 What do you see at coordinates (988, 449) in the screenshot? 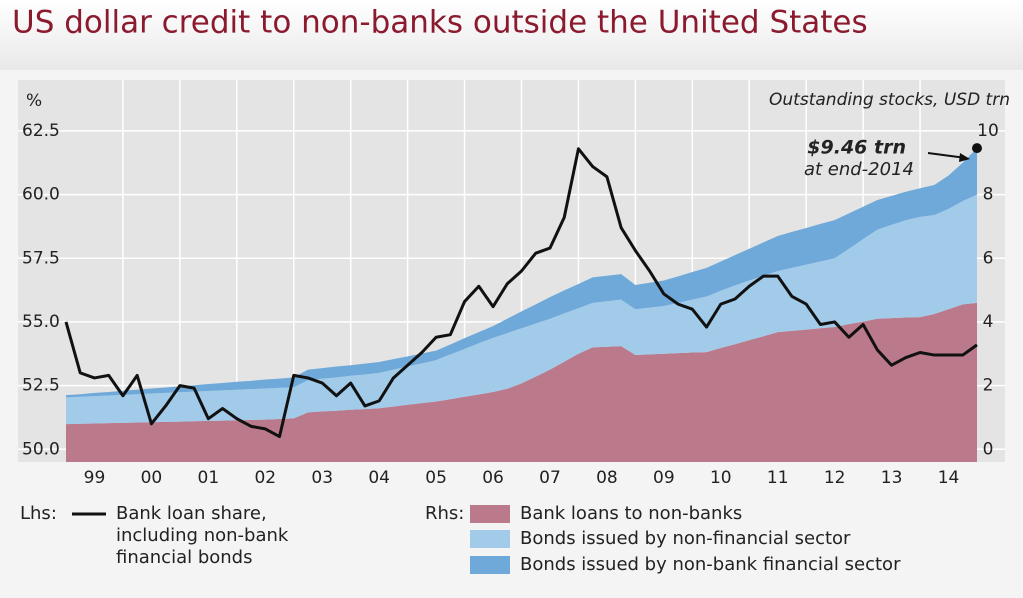
I see `y2-tick-label: 0` at bounding box center [988, 449].